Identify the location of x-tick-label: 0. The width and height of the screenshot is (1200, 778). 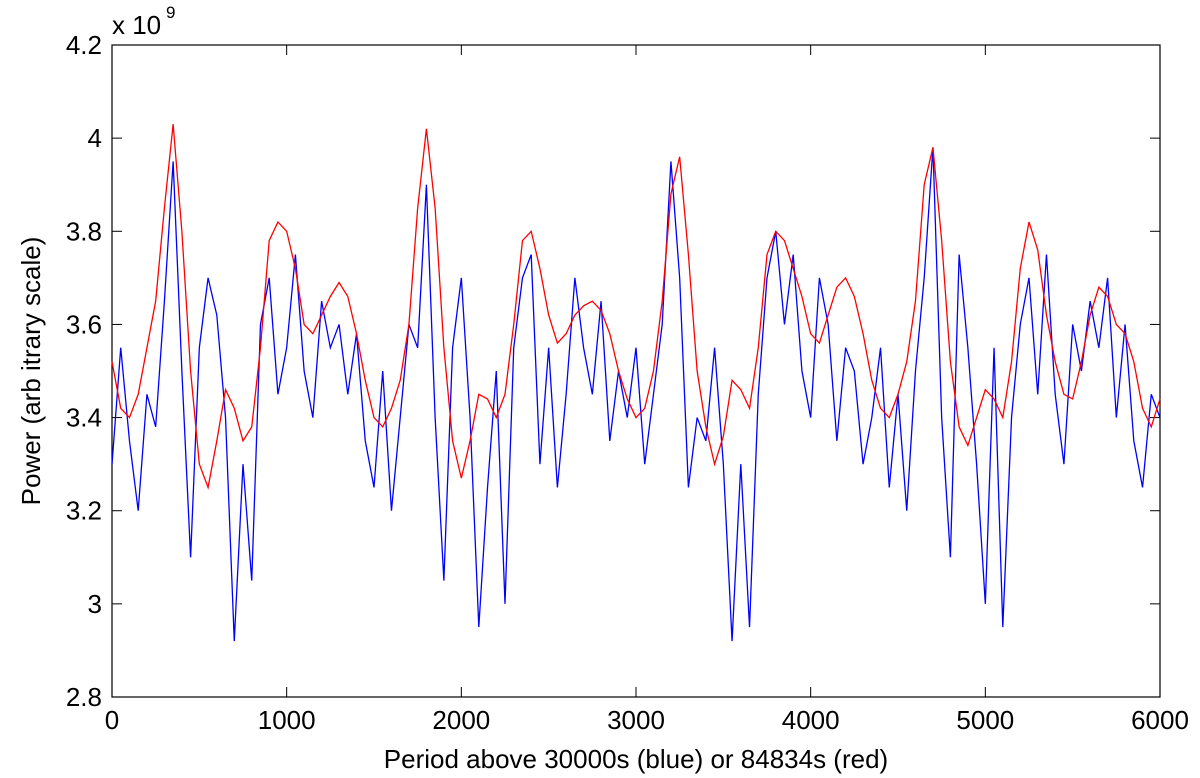
(112, 720).